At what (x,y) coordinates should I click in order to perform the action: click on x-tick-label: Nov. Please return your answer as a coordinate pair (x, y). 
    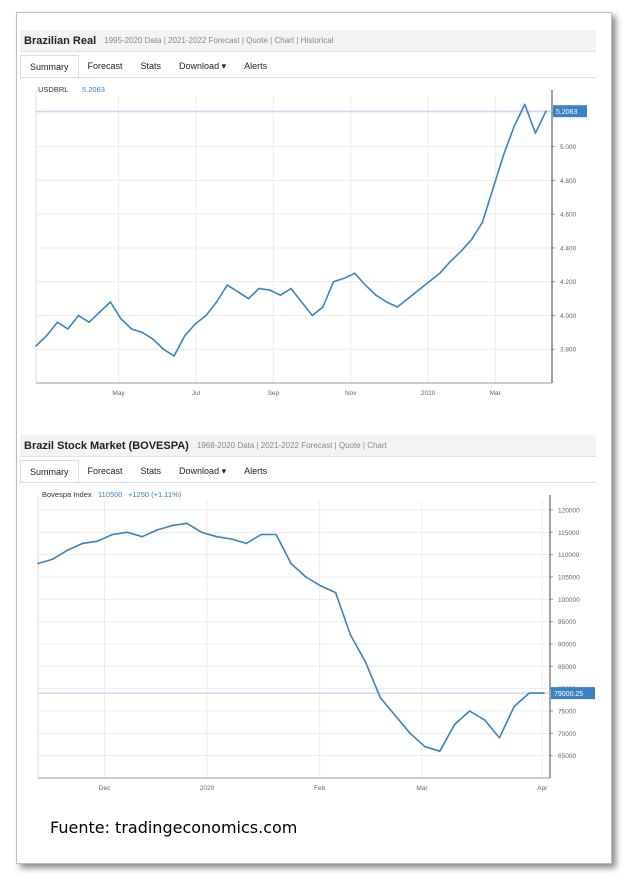
    Looking at the image, I should click on (351, 393).